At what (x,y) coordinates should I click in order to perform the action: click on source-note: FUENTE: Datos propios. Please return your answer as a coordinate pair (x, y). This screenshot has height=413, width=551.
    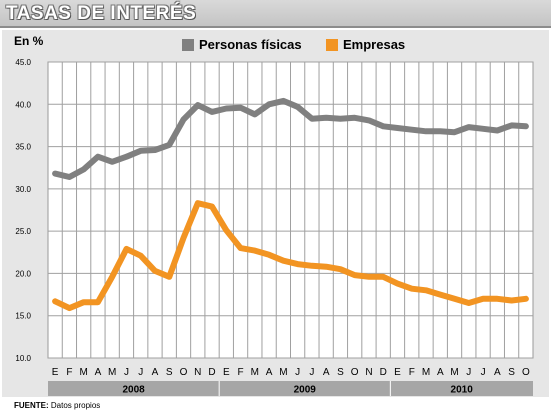
    Looking at the image, I should click on (57, 405).